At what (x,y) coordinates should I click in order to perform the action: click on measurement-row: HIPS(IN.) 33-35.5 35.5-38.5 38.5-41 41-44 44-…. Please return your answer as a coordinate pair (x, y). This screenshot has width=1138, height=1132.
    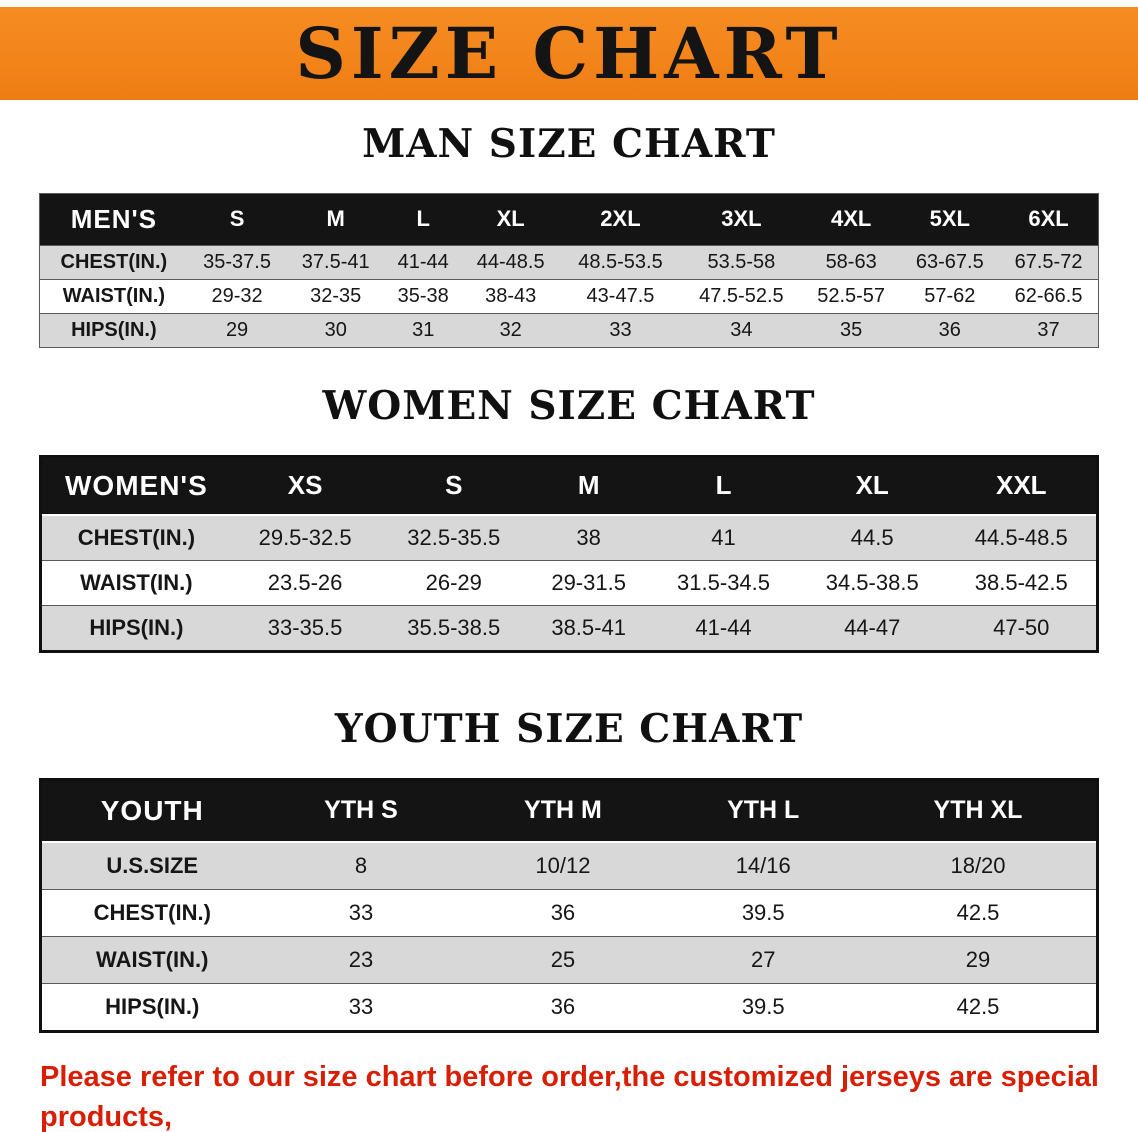
    Looking at the image, I should click on (569, 628).